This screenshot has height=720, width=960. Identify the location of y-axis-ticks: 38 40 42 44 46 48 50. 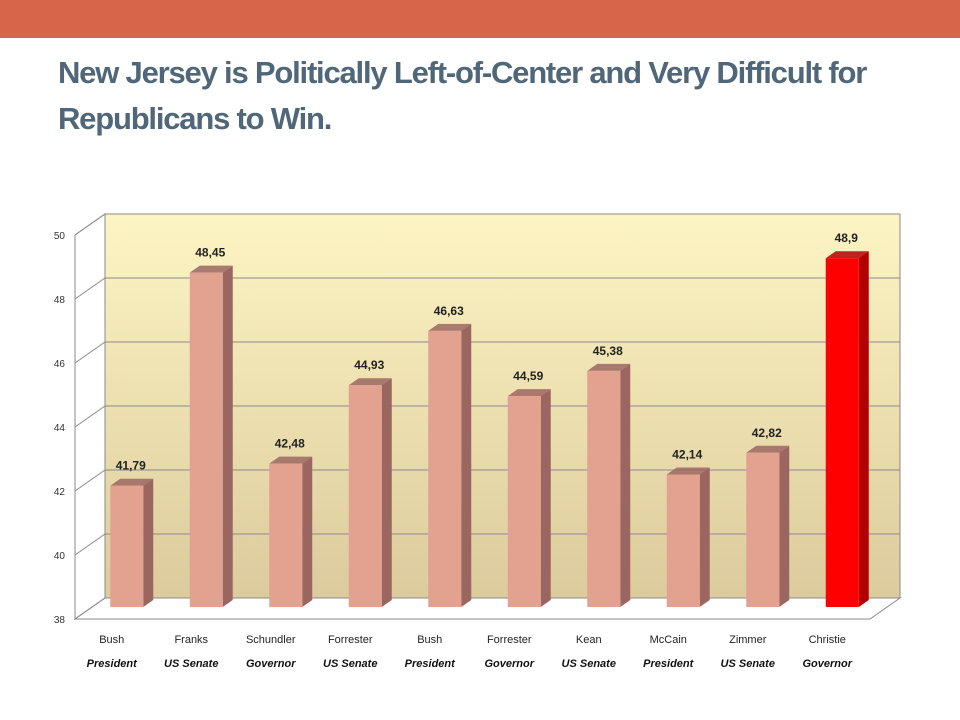
(60, 428).